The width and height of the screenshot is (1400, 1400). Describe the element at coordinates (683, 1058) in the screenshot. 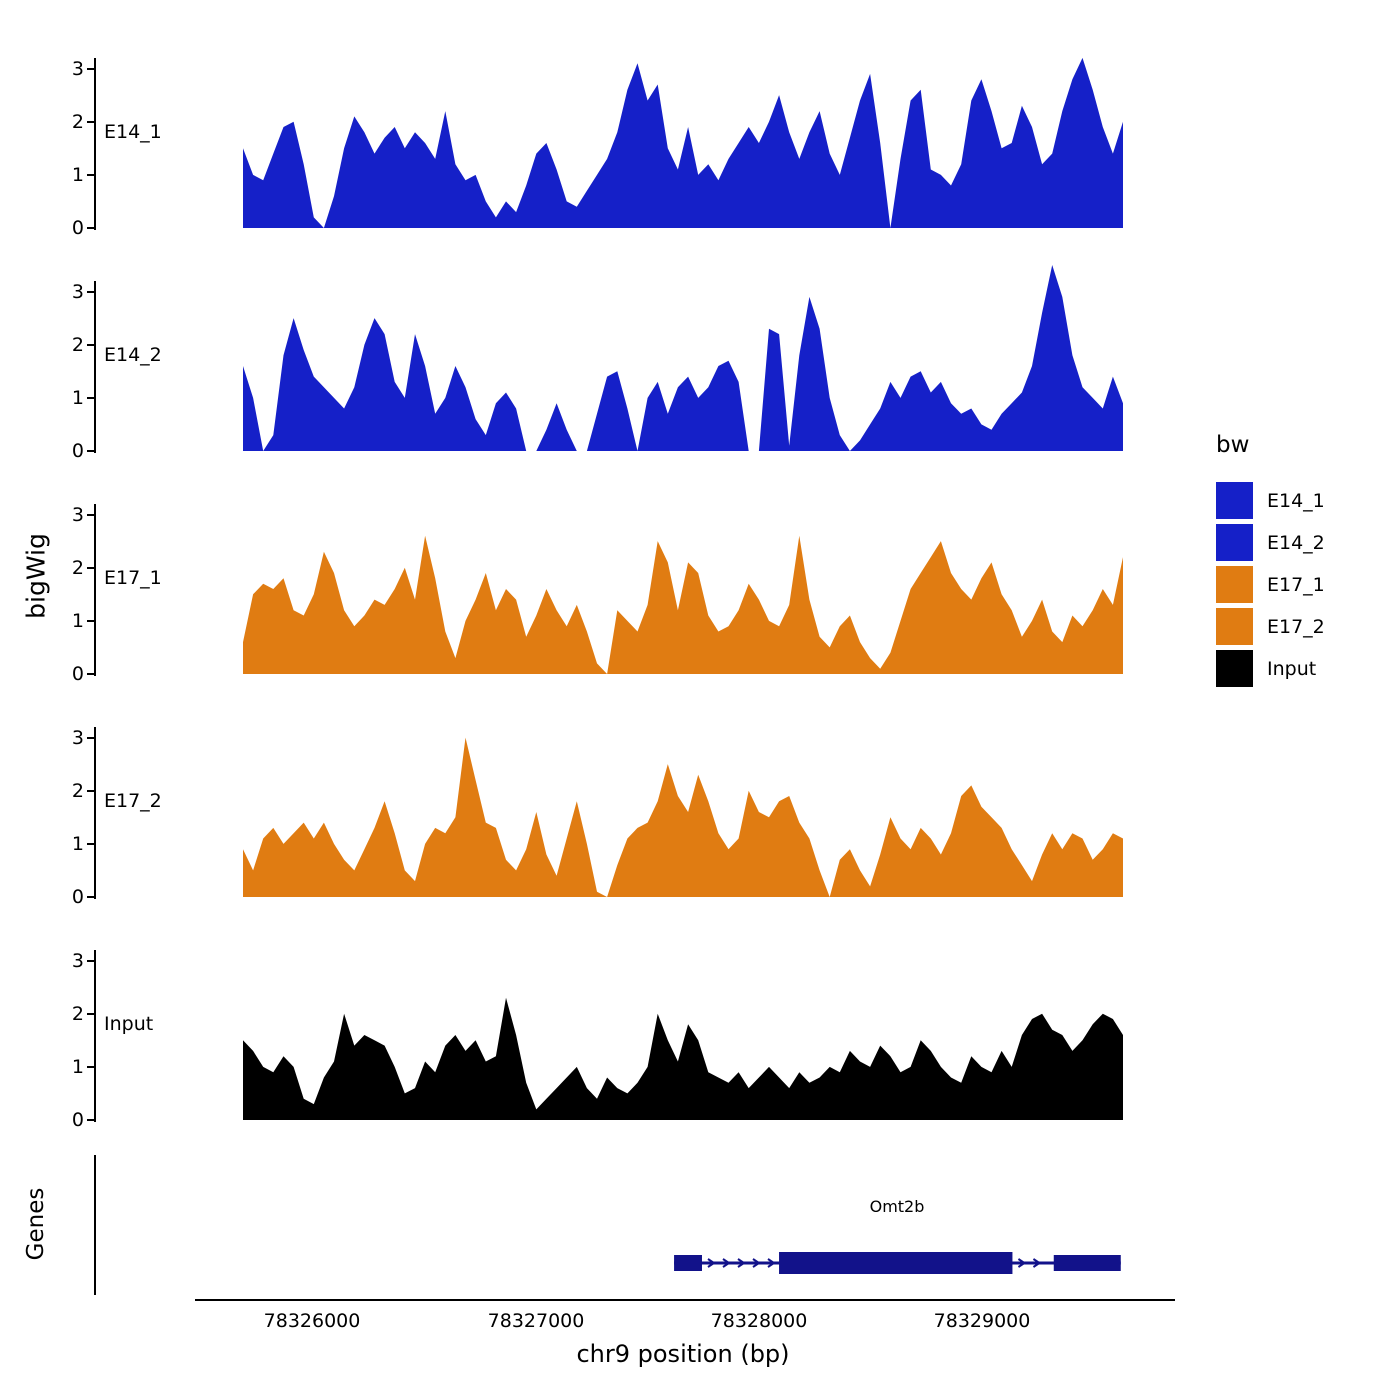

I see `coverage-area-input` at that location.